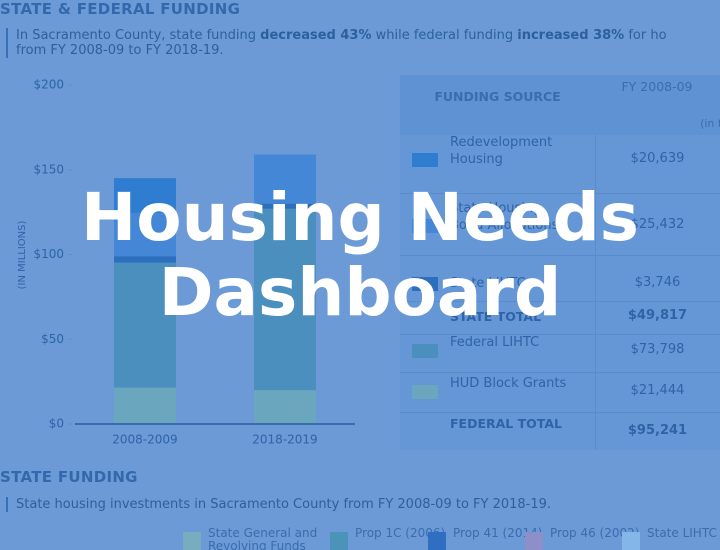 This screenshot has width=720, height=550. I want to click on summary-text: In Sacramento County, state funding, so click(138, 35).